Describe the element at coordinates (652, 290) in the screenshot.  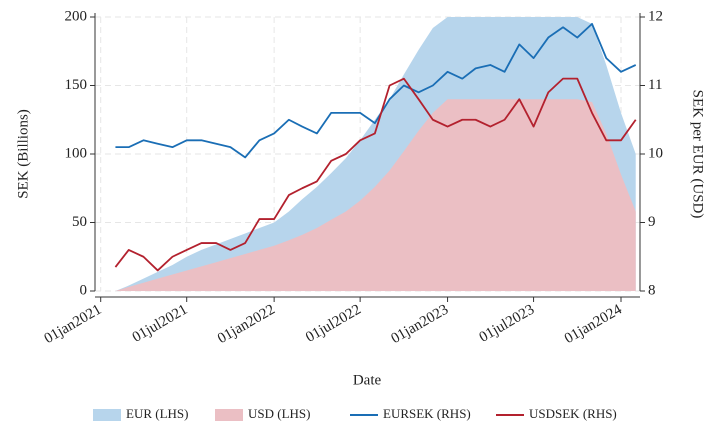
I see `y2-tick-label: 8` at that location.